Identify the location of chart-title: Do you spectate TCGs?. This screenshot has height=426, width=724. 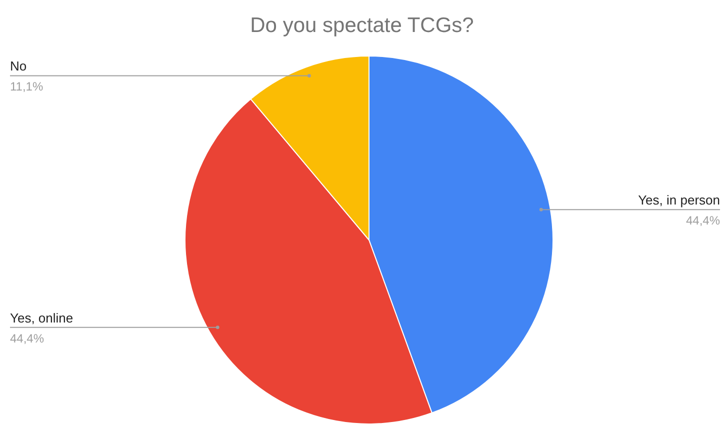
(362, 25).